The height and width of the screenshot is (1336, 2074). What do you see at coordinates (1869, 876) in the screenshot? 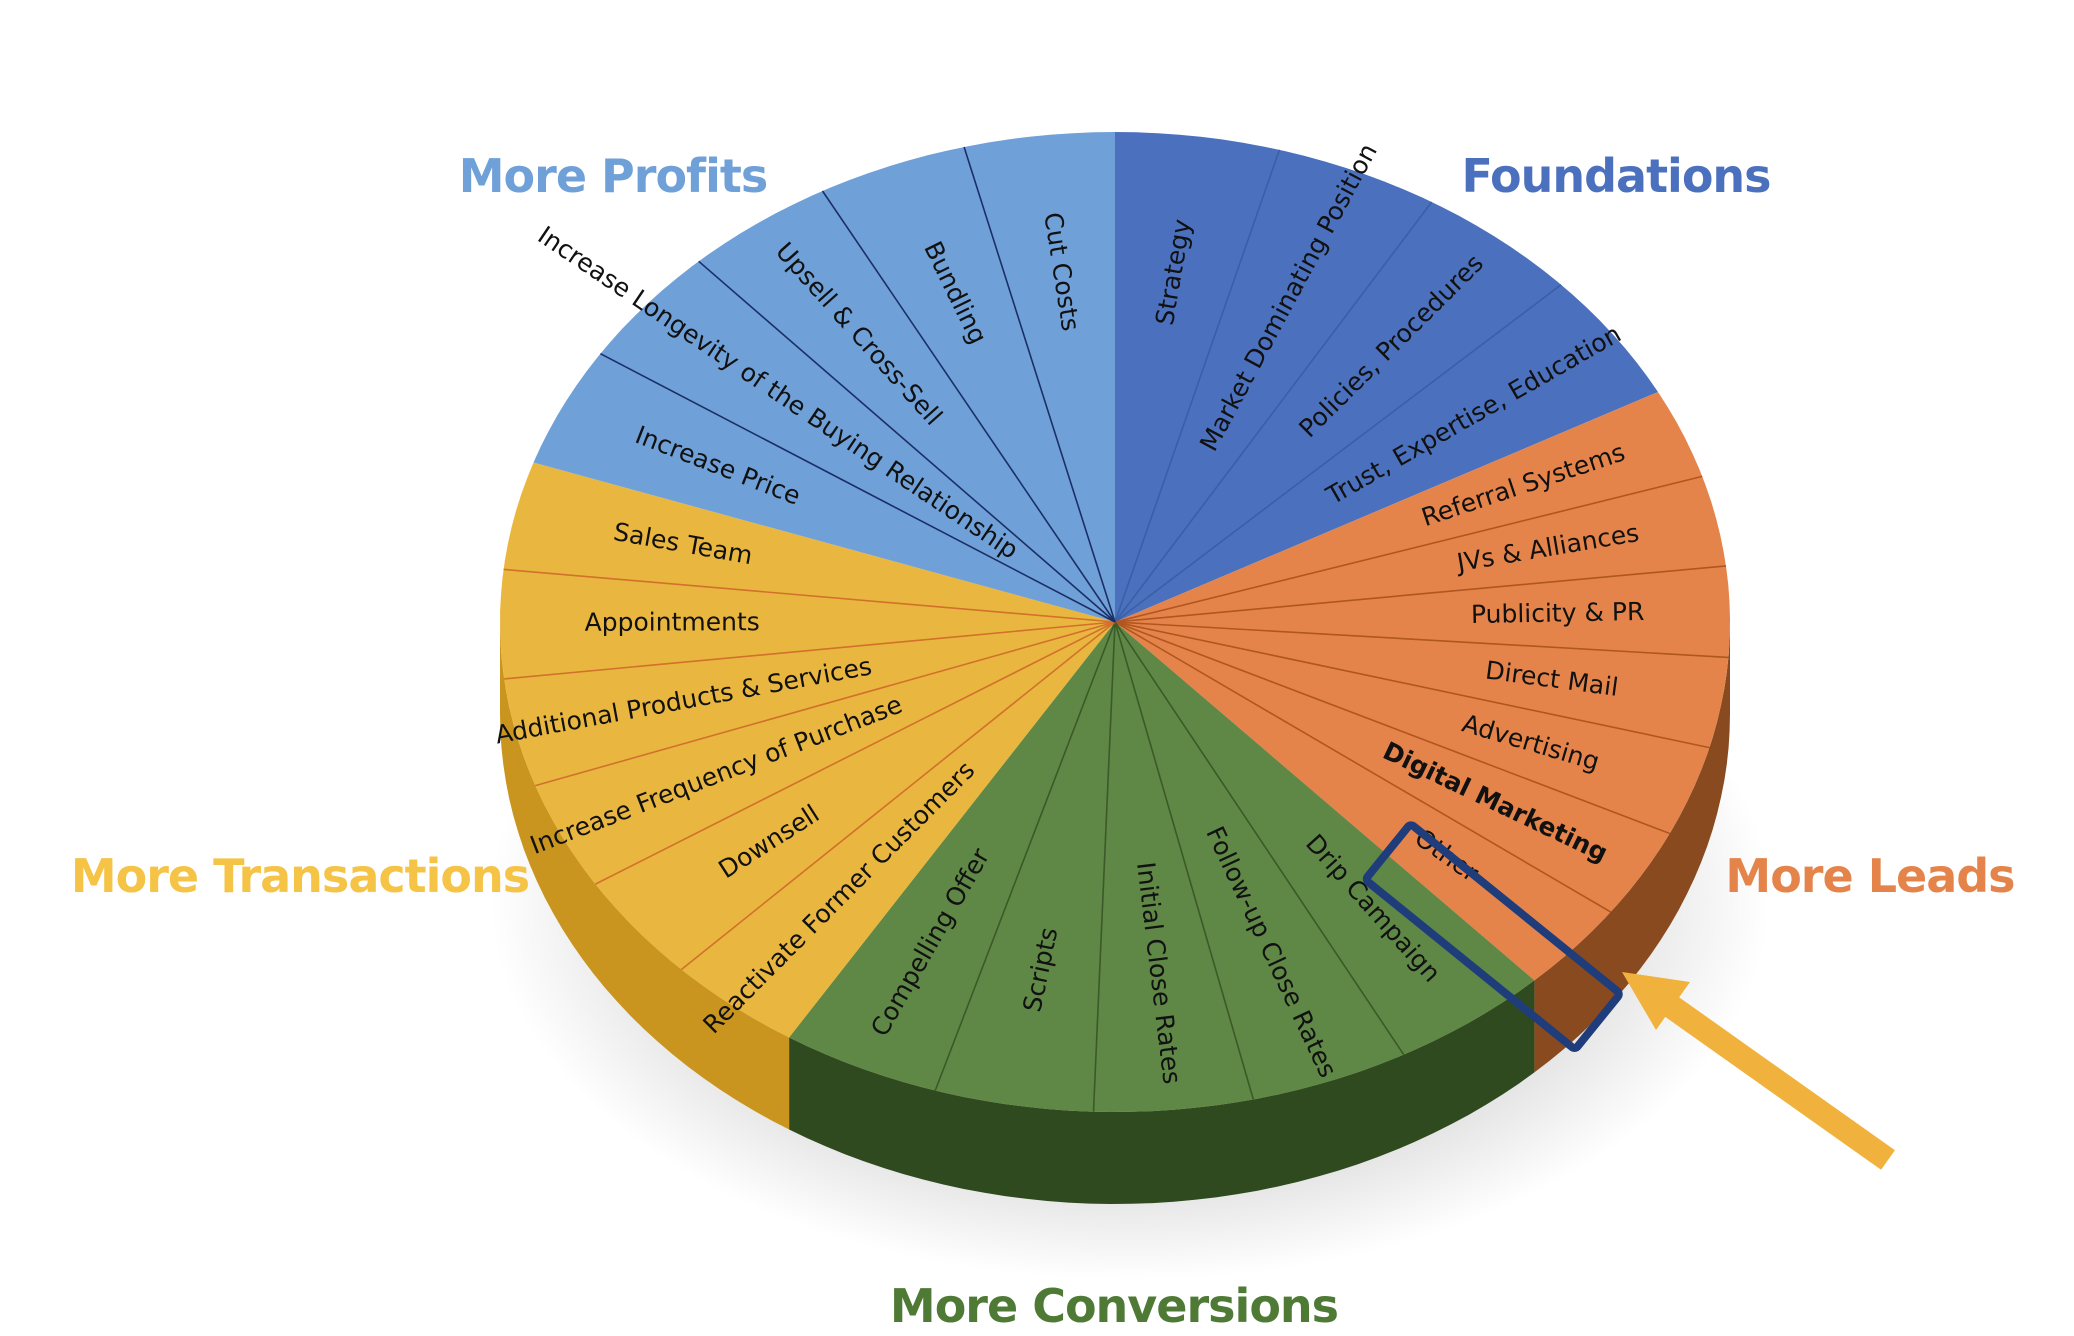
I see `category-title-more-leads: More Leads` at bounding box center [1869, 876].